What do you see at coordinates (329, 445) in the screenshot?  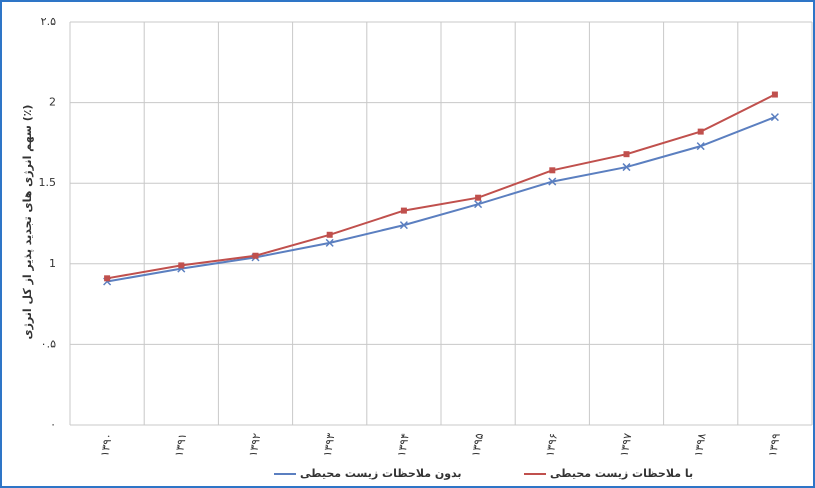 I see `x-tick-label: ۱۳۹۳` at bounding box center [329, 445].